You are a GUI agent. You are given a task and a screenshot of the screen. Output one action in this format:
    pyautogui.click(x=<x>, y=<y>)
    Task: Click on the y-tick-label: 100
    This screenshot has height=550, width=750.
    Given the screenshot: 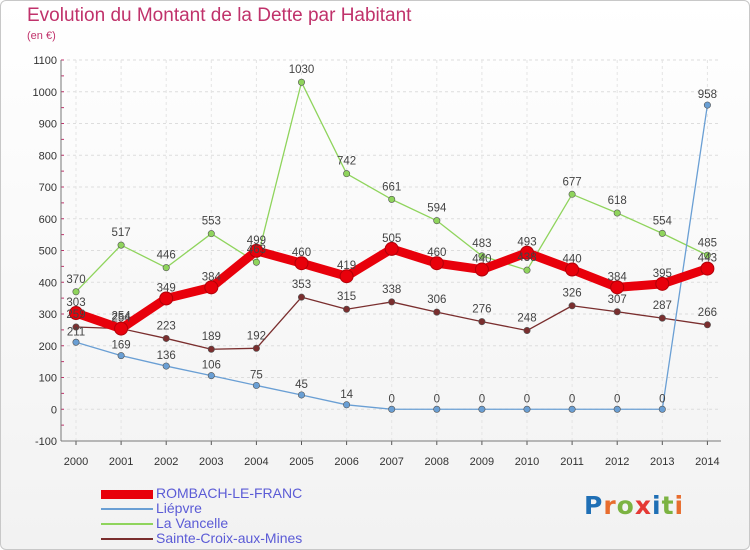 What is the action you would take?
    pyautogui.click(x=48, y=379)
    